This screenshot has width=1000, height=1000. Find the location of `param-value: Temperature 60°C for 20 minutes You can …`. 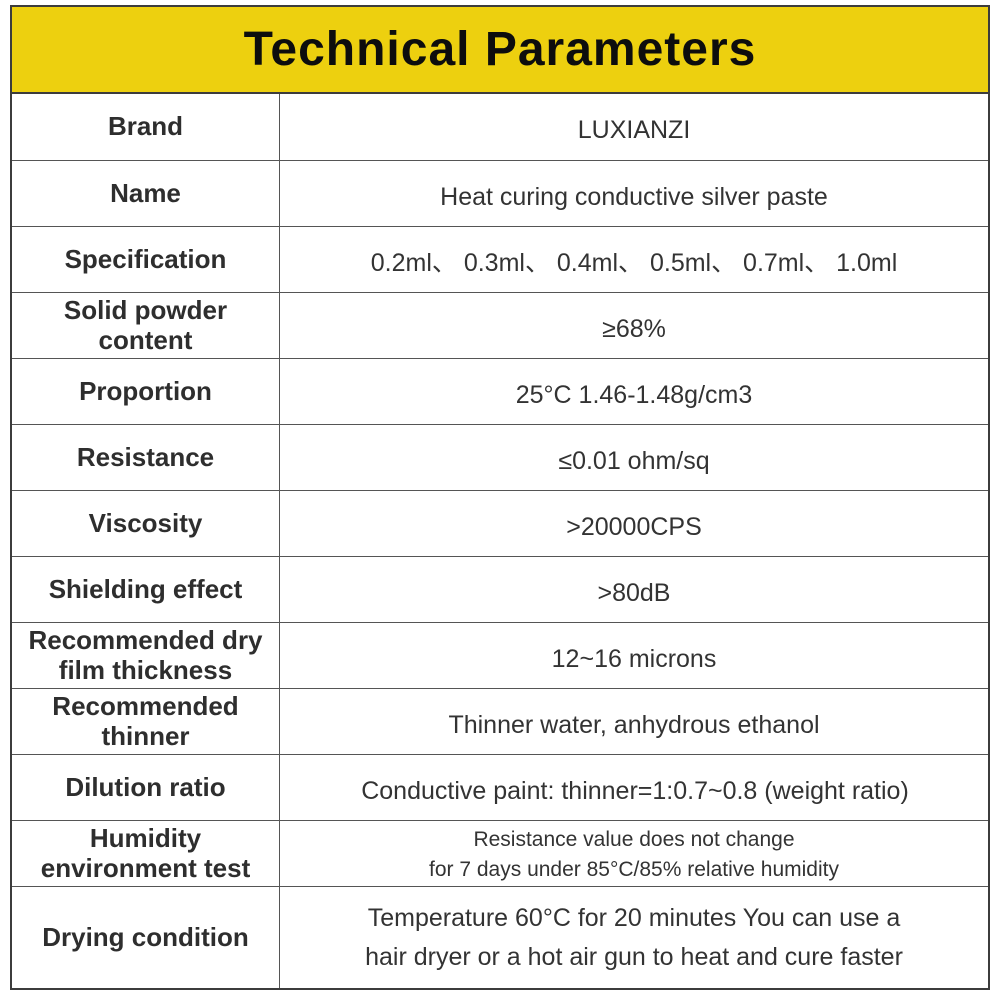

param-value: Temperature 60°C for 20 minutes You can … is located at coordinates (634, 937).